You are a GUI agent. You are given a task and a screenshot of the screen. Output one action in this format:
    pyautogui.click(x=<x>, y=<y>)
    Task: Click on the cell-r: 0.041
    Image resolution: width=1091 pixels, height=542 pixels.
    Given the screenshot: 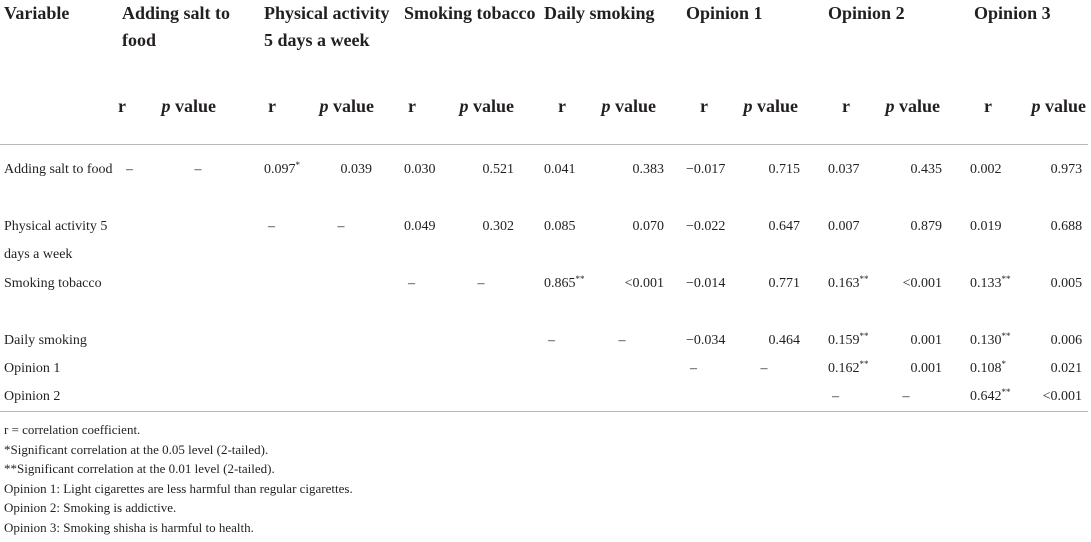 What is the action you would take?
    pyautogui.click(x=556, y=179)
    